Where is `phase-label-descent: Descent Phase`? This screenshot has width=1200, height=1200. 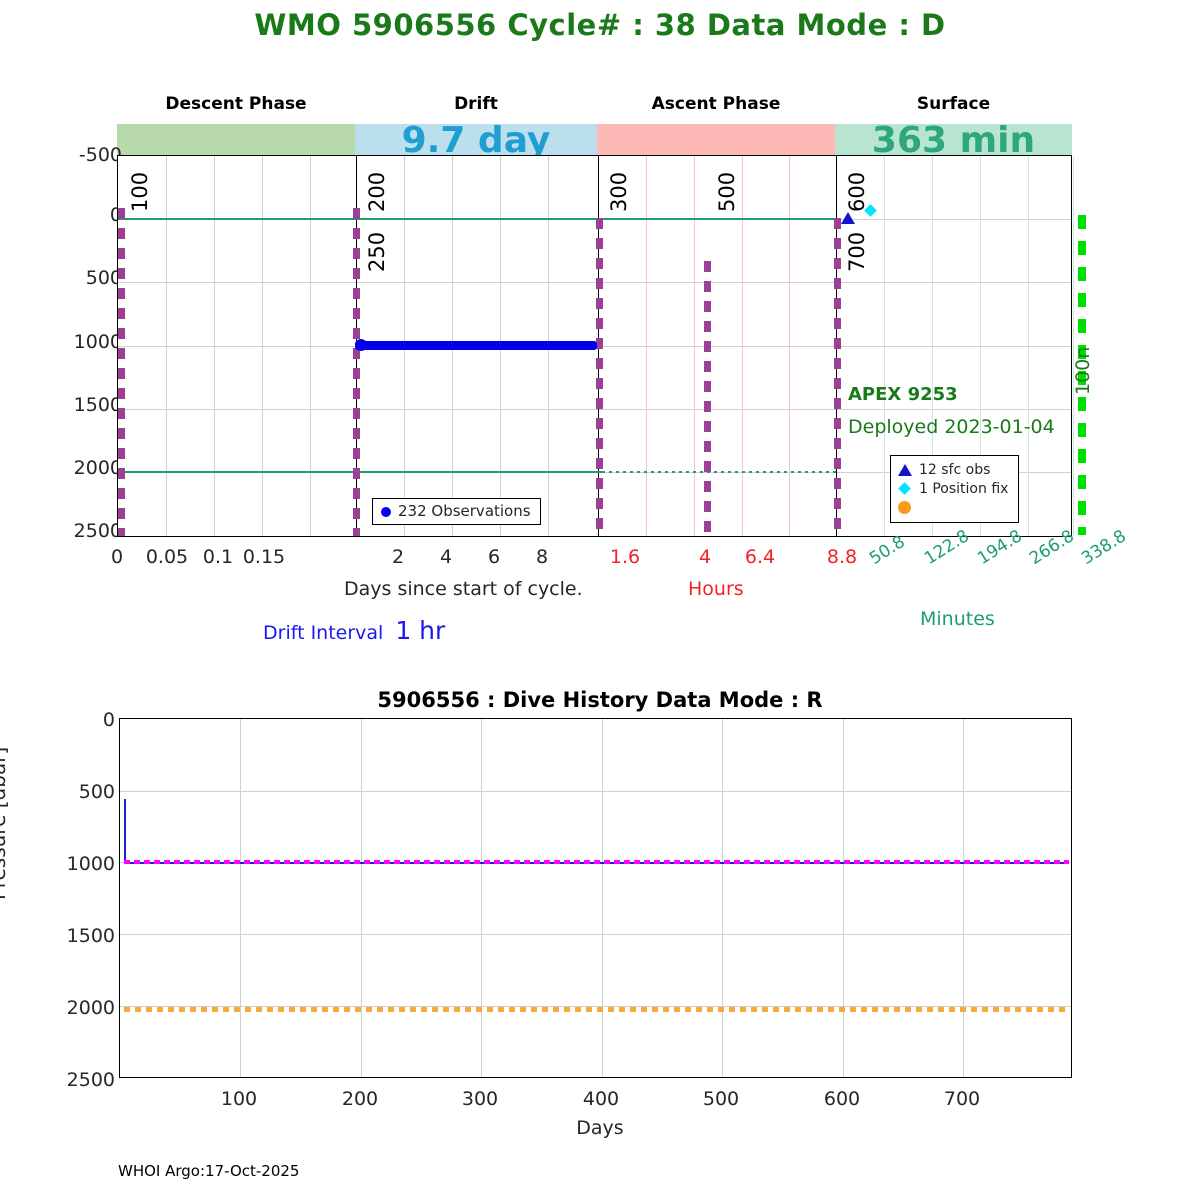 phase-label-descent: Descent Phase is located at coordinates (236, 104).